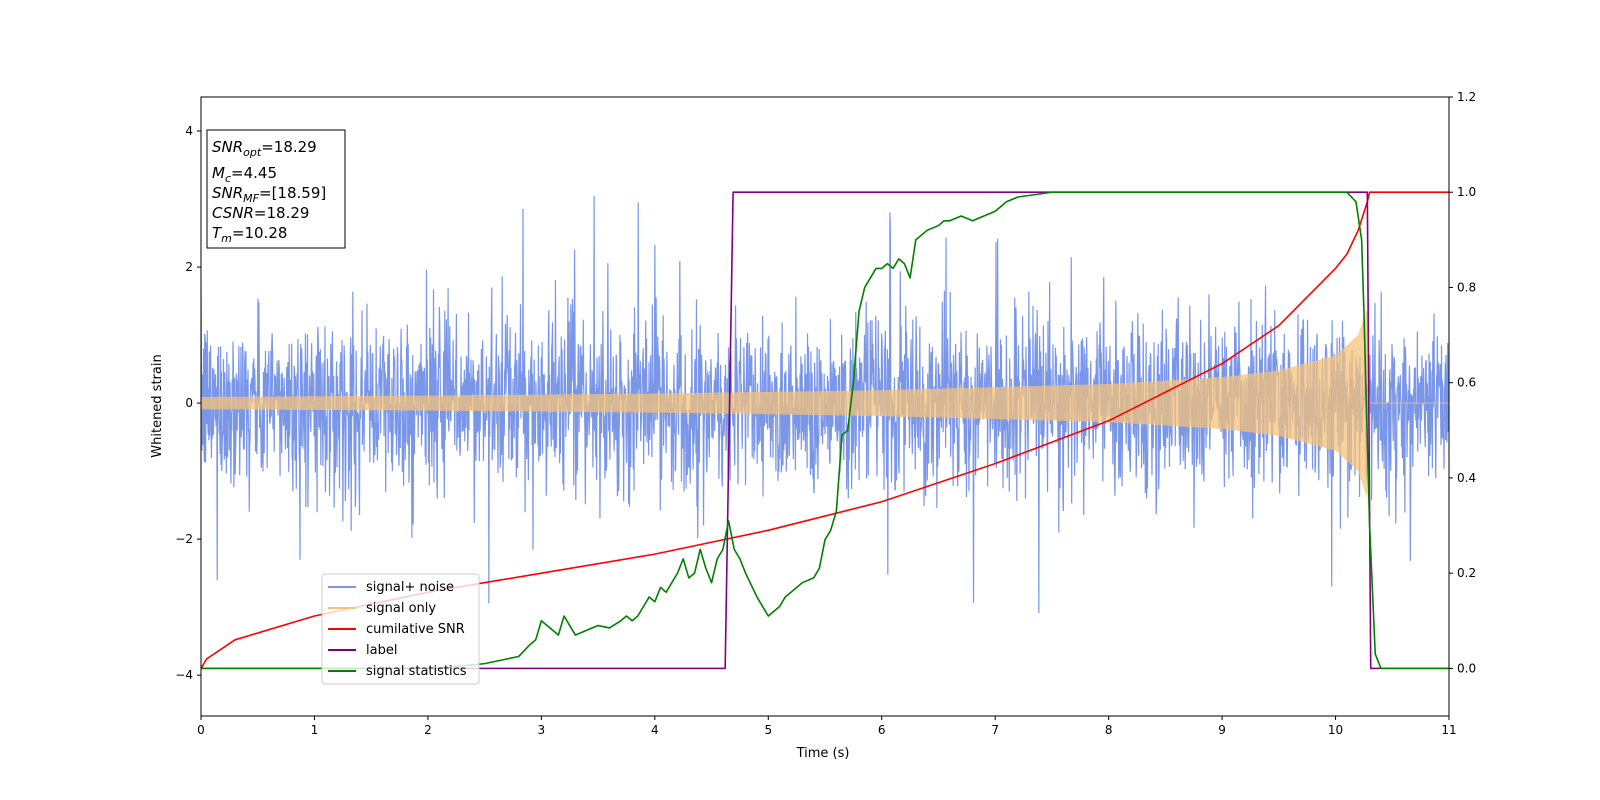  Describe the element at coordinates (1448, 730) in the screenshot. I see `x-tick-label: 11` at that location.